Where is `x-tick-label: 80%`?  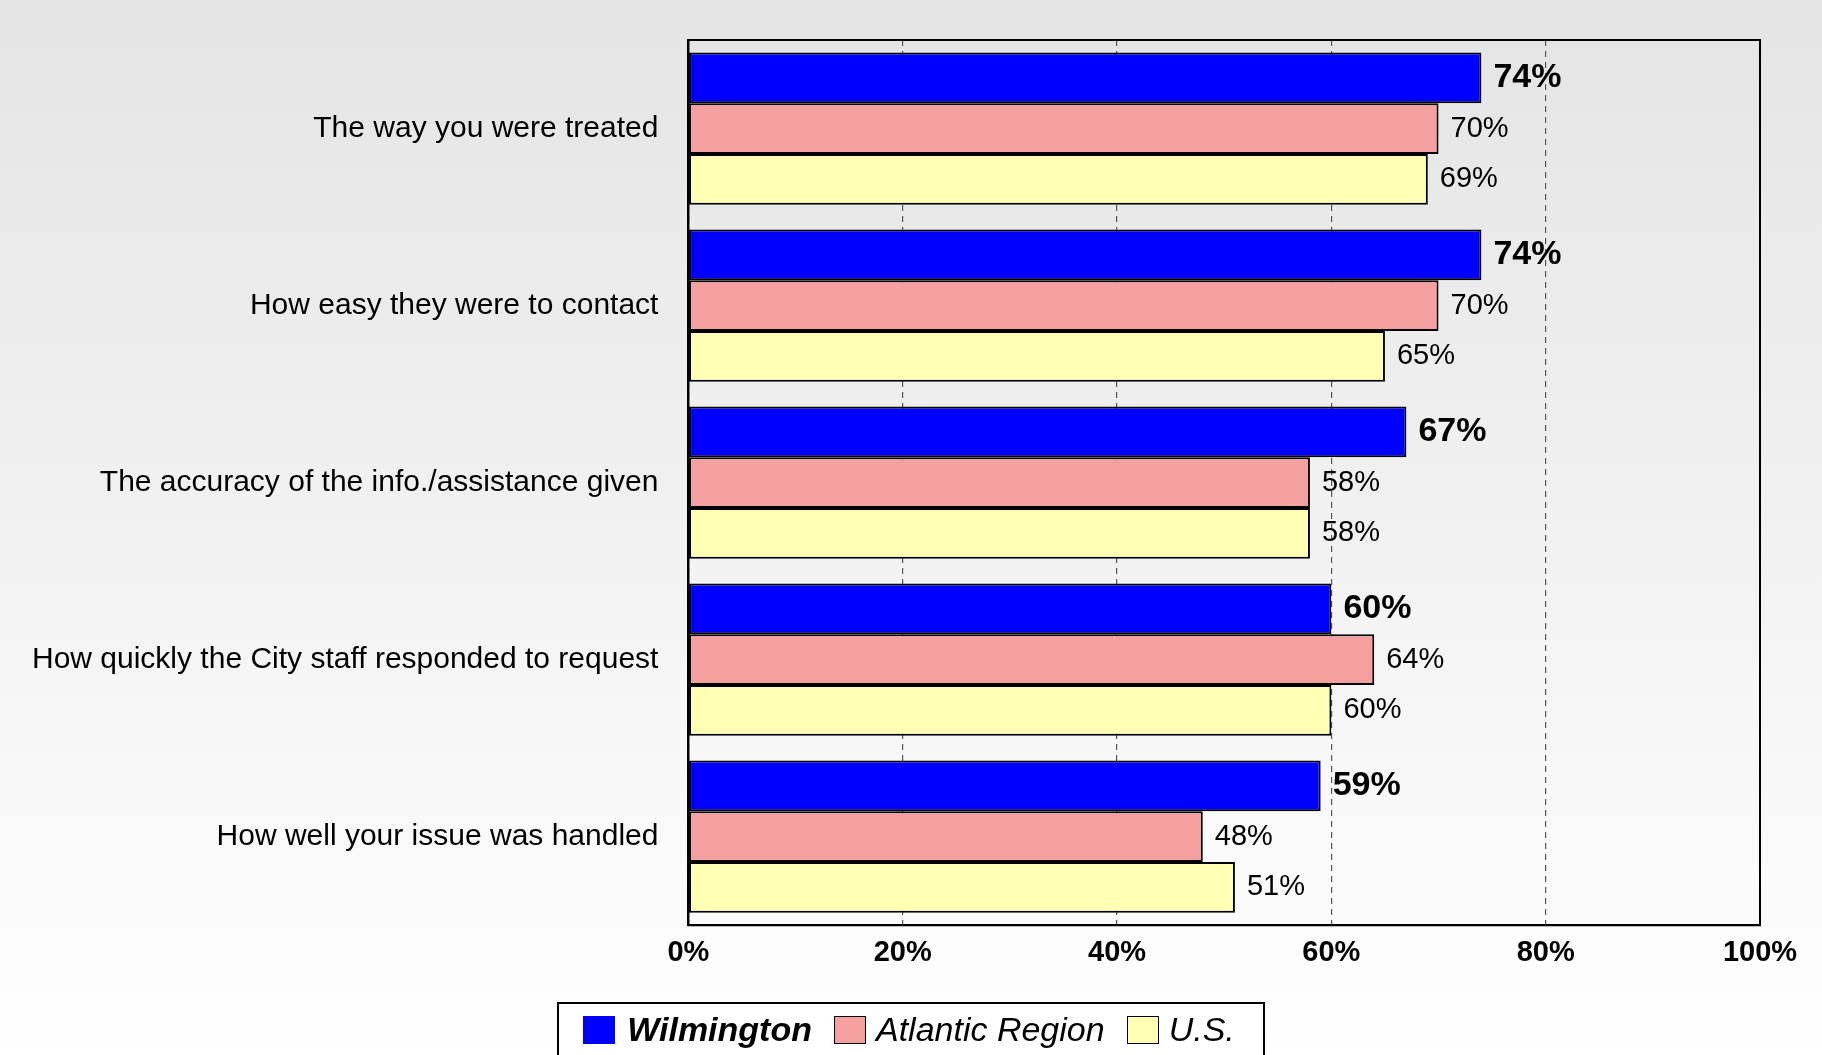 x-tick-label: 80% is located at coordinates (1545, 950).